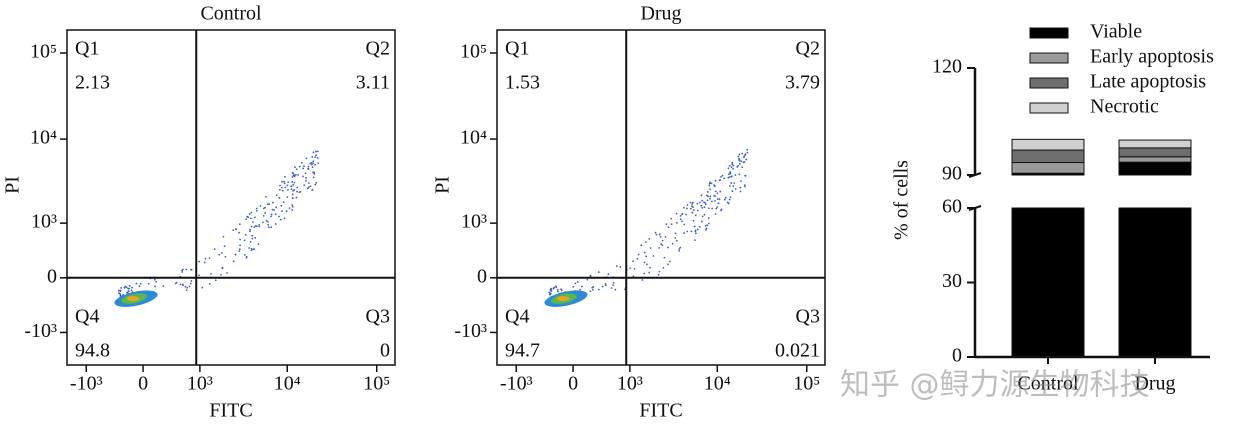 This screenshot has width=1248, height=440. What do you see at coordinates (200, 384) in the screenshot?
I see `x-tick-label: 10³` at bounding box center [200, 384].